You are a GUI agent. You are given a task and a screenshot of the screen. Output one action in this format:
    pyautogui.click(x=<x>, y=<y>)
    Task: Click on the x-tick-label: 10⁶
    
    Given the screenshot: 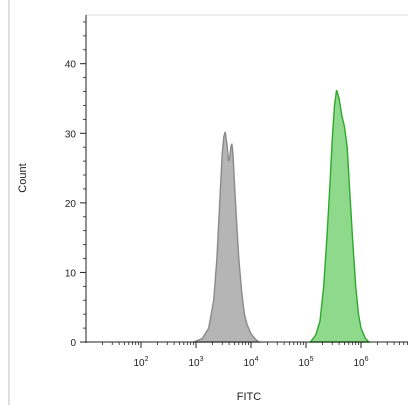 What is the action you would take?
    pyautogui.click(x=360, y=362)
    